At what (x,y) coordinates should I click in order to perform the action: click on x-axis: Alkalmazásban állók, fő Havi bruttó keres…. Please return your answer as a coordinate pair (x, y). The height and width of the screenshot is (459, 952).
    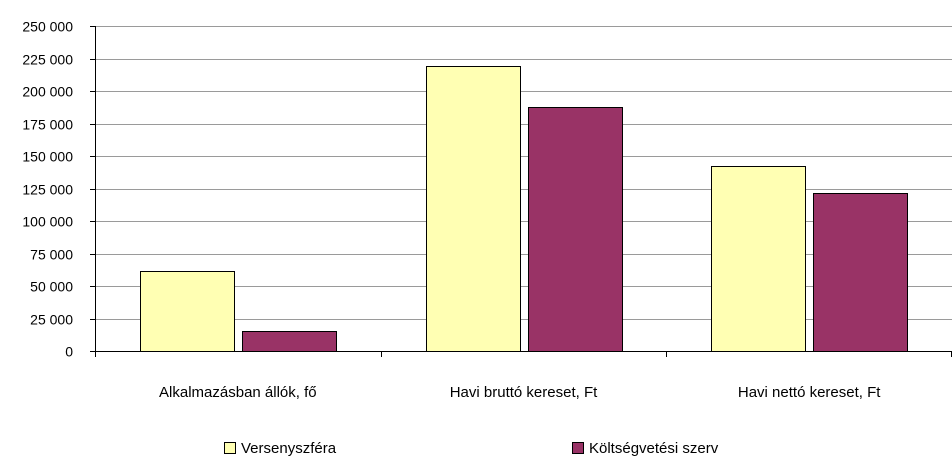
    Looking at the image, I should click on (523, 376).